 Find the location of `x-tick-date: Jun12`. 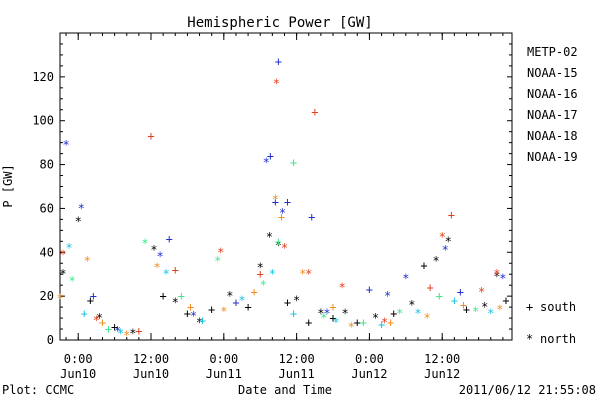

x-tick-date: Jun12 is located at coordinates (442, 374).